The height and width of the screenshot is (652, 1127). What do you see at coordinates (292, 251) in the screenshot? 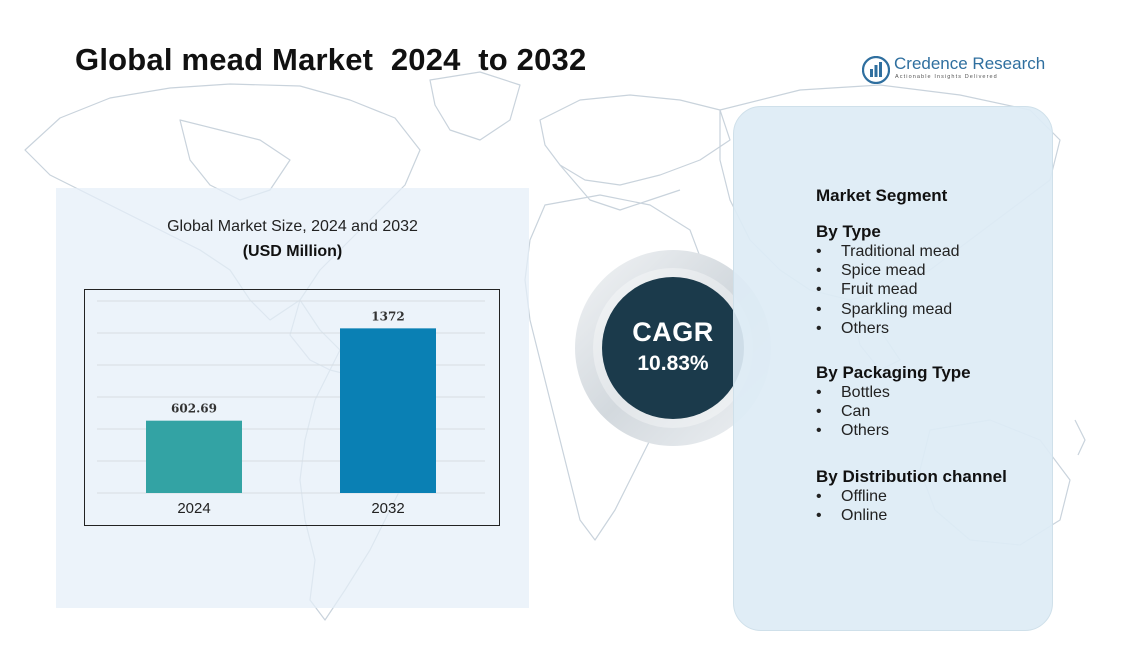
I see `chart-subtitle: (USD Million)` at bounding box center [292, 251].